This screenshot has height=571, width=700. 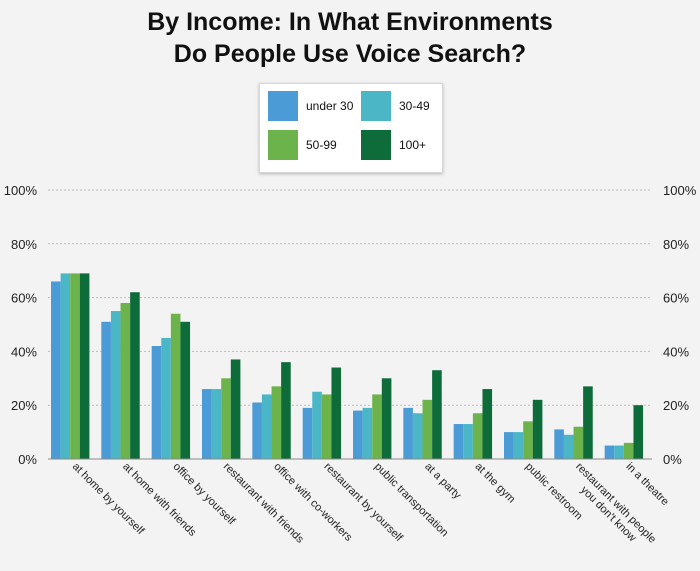 I want to click on legend-label-100-plus: 100+, so click(x=413, y=145).